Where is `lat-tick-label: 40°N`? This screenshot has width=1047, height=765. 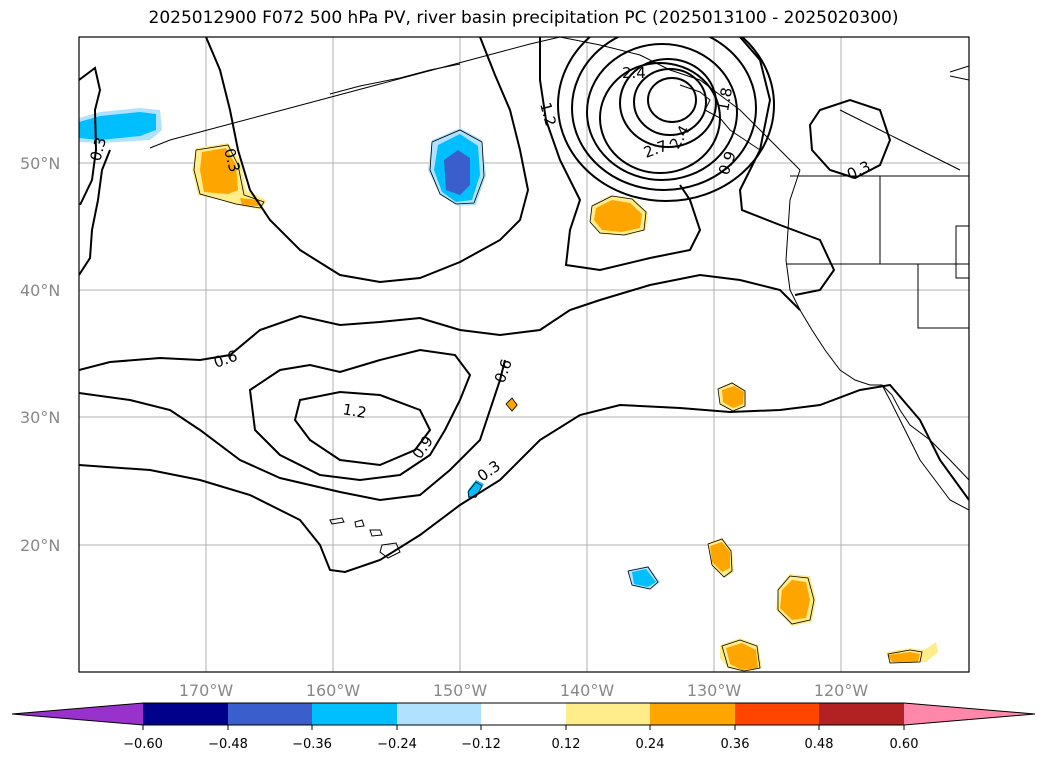
lat-tick-label: 40°N is located at coordinates (40, 290).